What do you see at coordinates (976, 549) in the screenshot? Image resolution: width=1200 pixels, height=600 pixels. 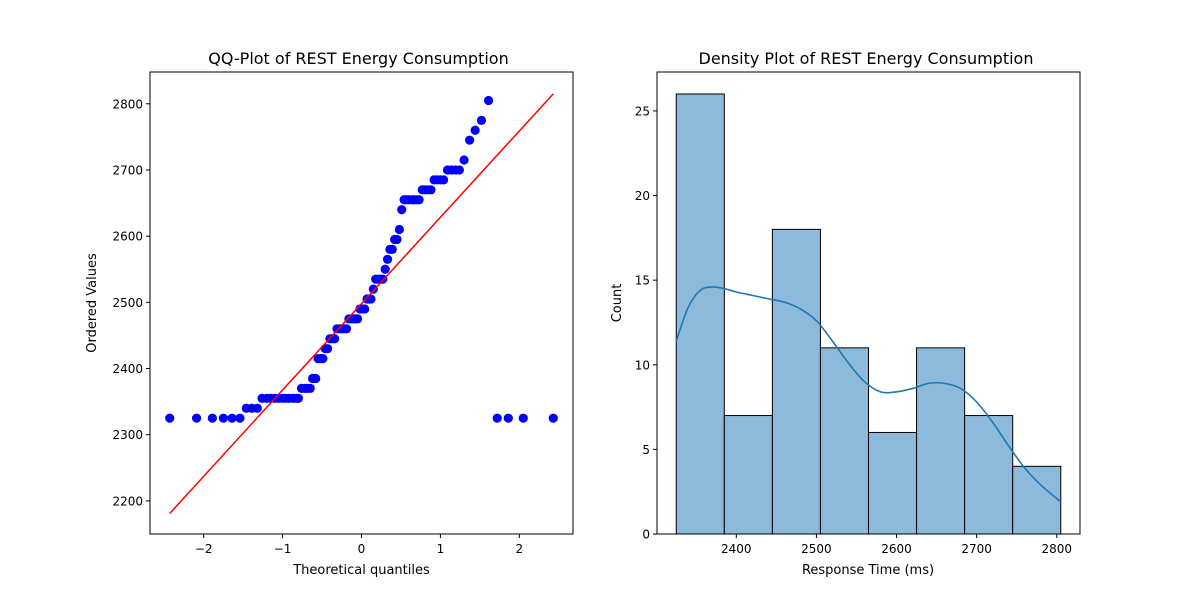 I see `density-x-tick-label: 2700` at bounding box center [976, 549].